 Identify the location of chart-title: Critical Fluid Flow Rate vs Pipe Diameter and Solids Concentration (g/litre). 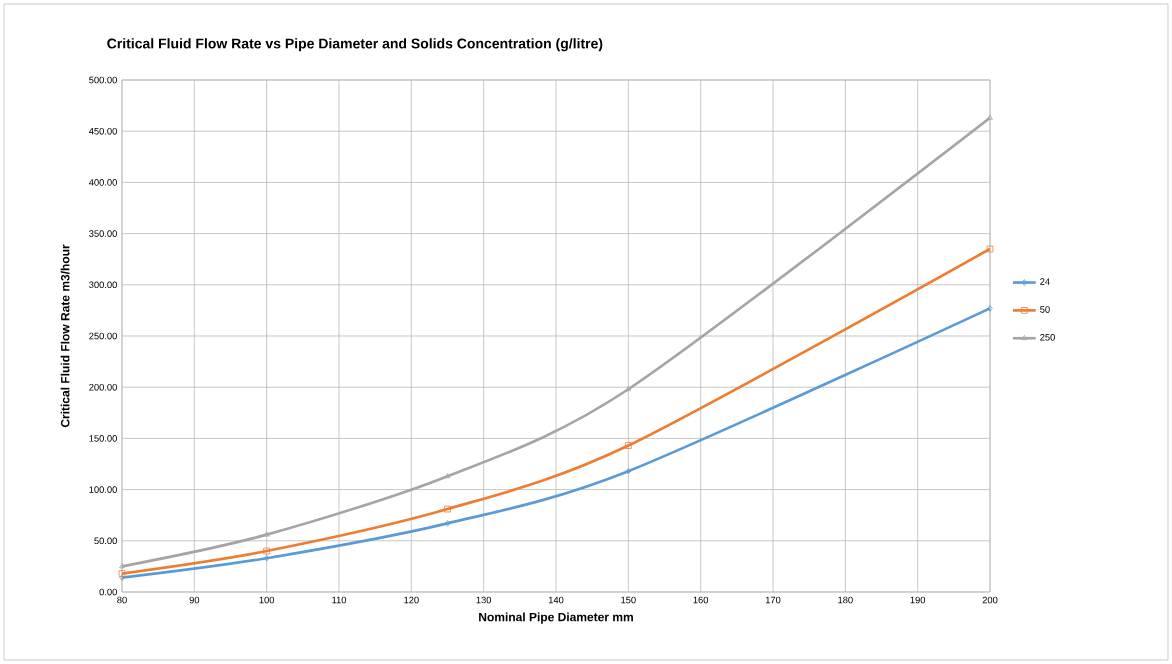
(355, 45).